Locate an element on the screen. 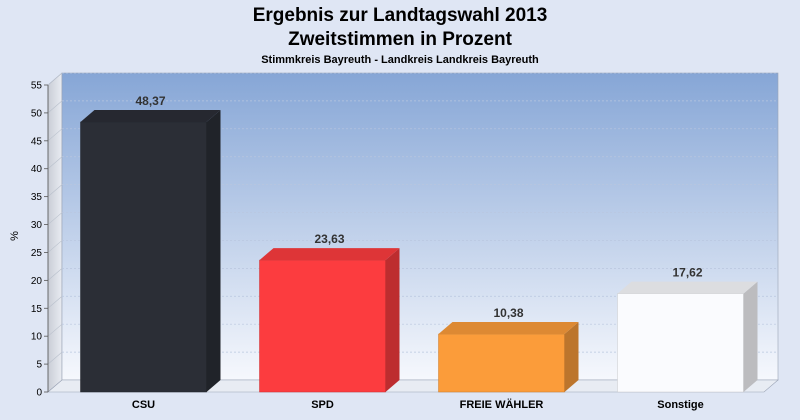 The image size is (800, 420). data-label: 23,63 is located at coordinates (329, 239).